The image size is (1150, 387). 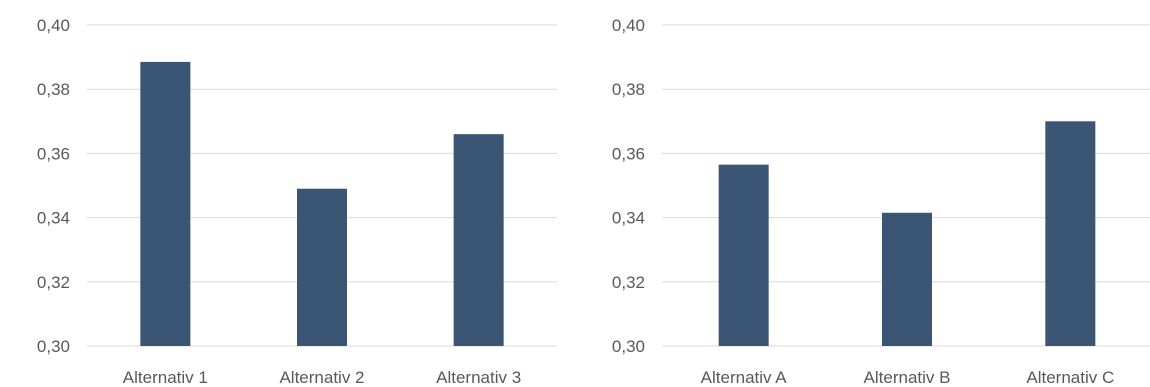 What do you see at coordinates (321, 377) in the screenshot?
I see `x-category-label: Alternativ 2` at bounding box center [321, 377].